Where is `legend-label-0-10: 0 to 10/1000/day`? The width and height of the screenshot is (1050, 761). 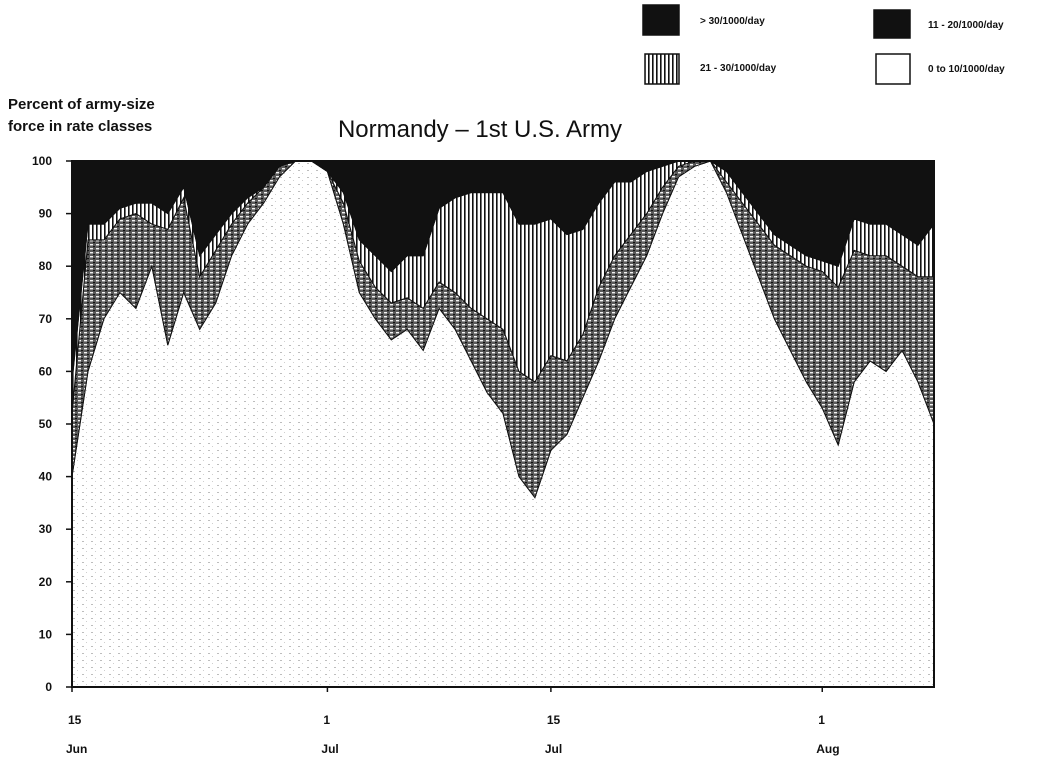
legend-label-0-10: 0 to 10/1000/day is located at coordinates (966, 69).